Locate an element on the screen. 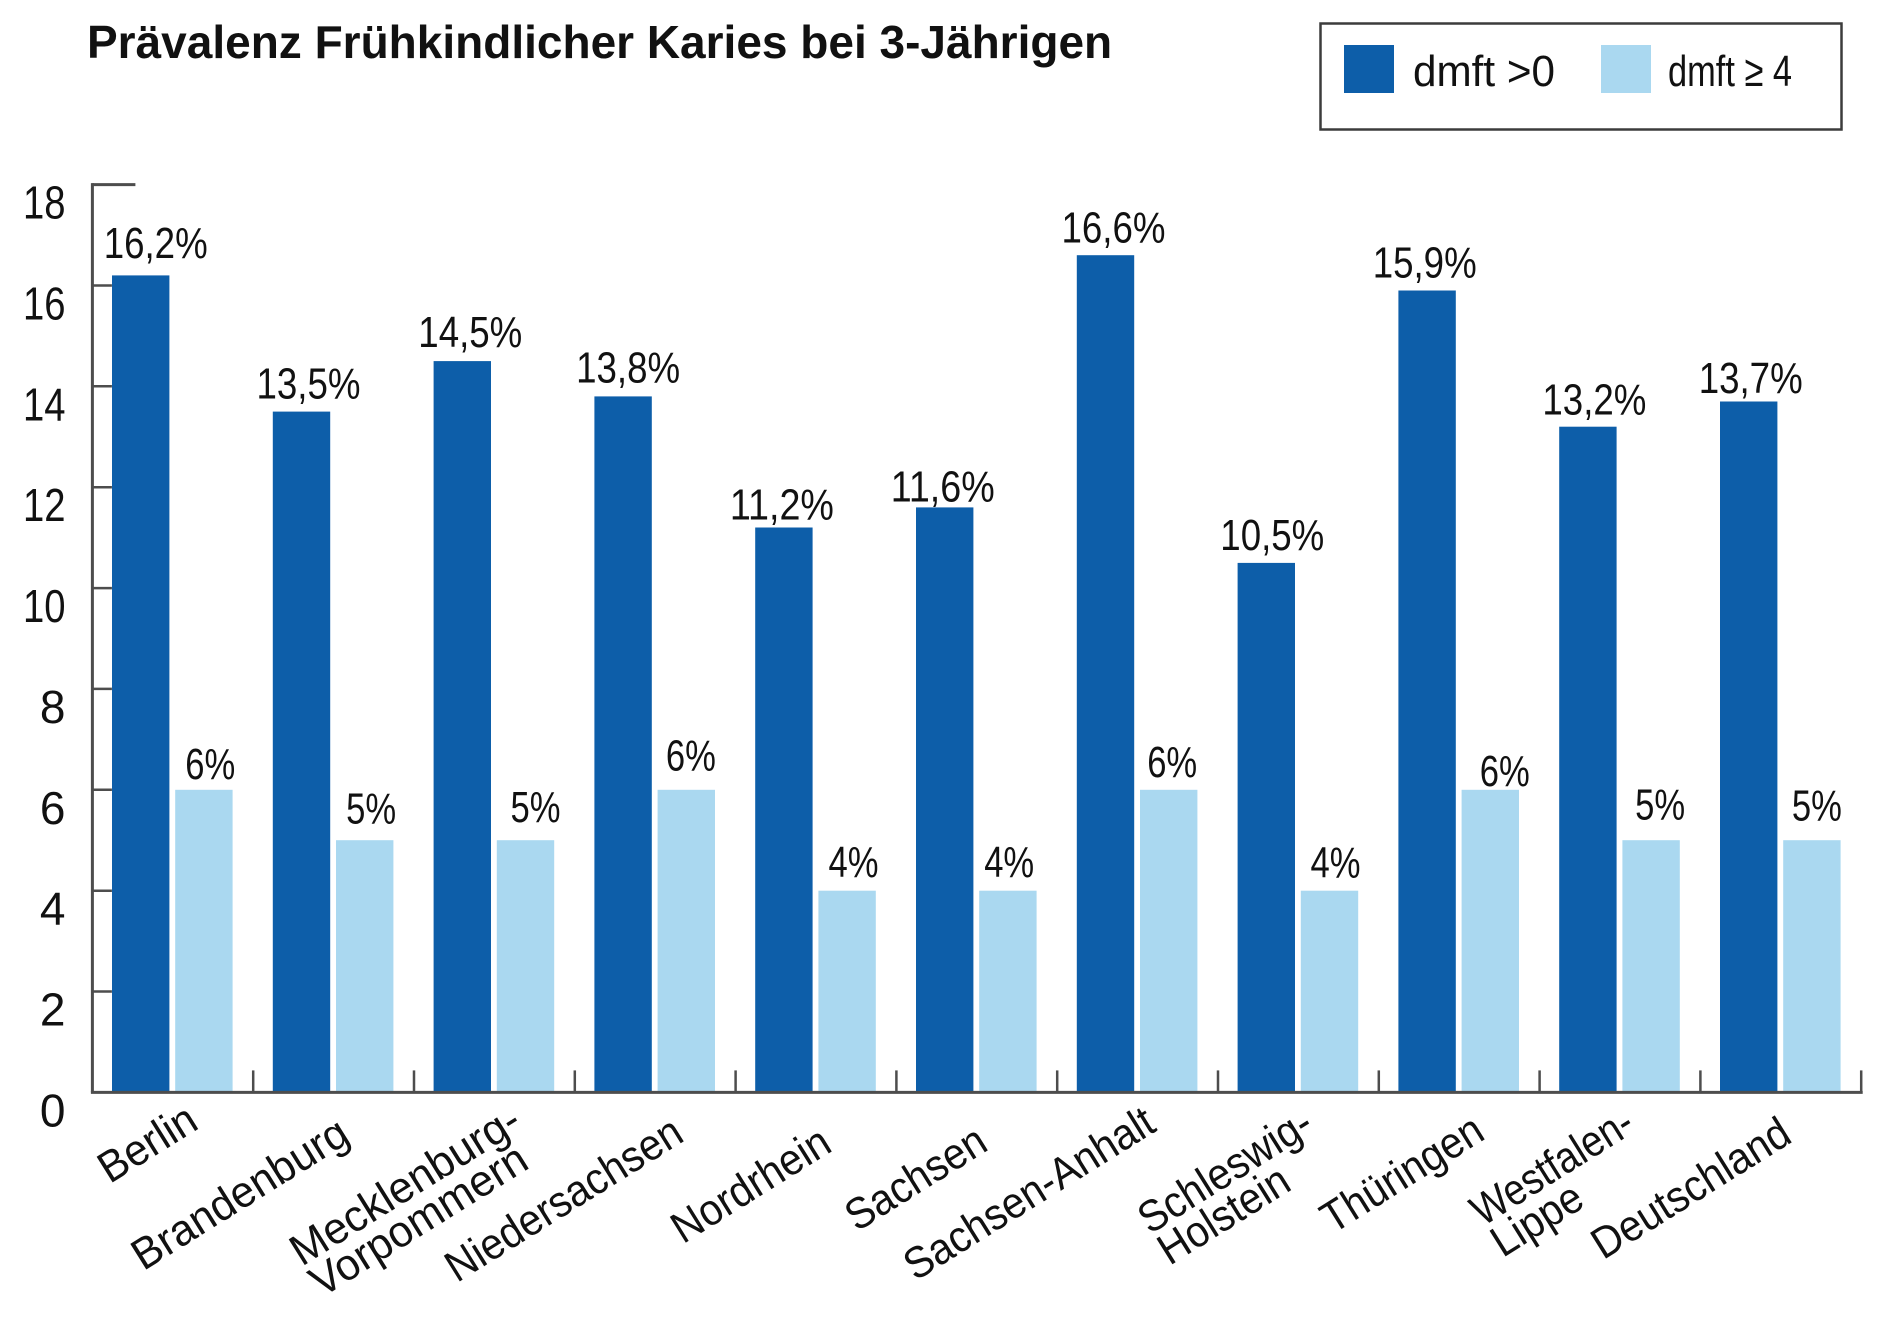  svg-text: 6 is located at coordinates (53, 808).